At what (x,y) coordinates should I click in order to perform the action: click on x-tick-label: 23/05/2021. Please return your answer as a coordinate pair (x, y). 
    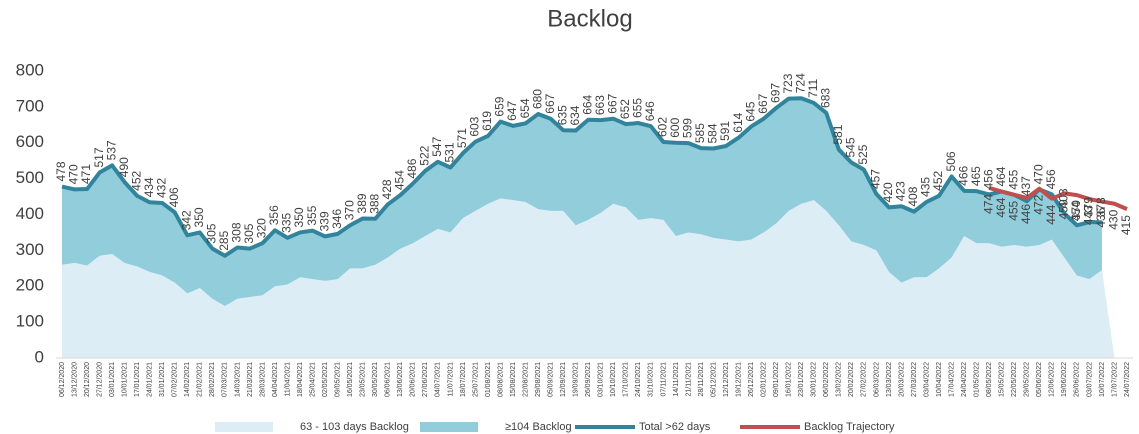
    Looking at the image, I should click on (363, 379).